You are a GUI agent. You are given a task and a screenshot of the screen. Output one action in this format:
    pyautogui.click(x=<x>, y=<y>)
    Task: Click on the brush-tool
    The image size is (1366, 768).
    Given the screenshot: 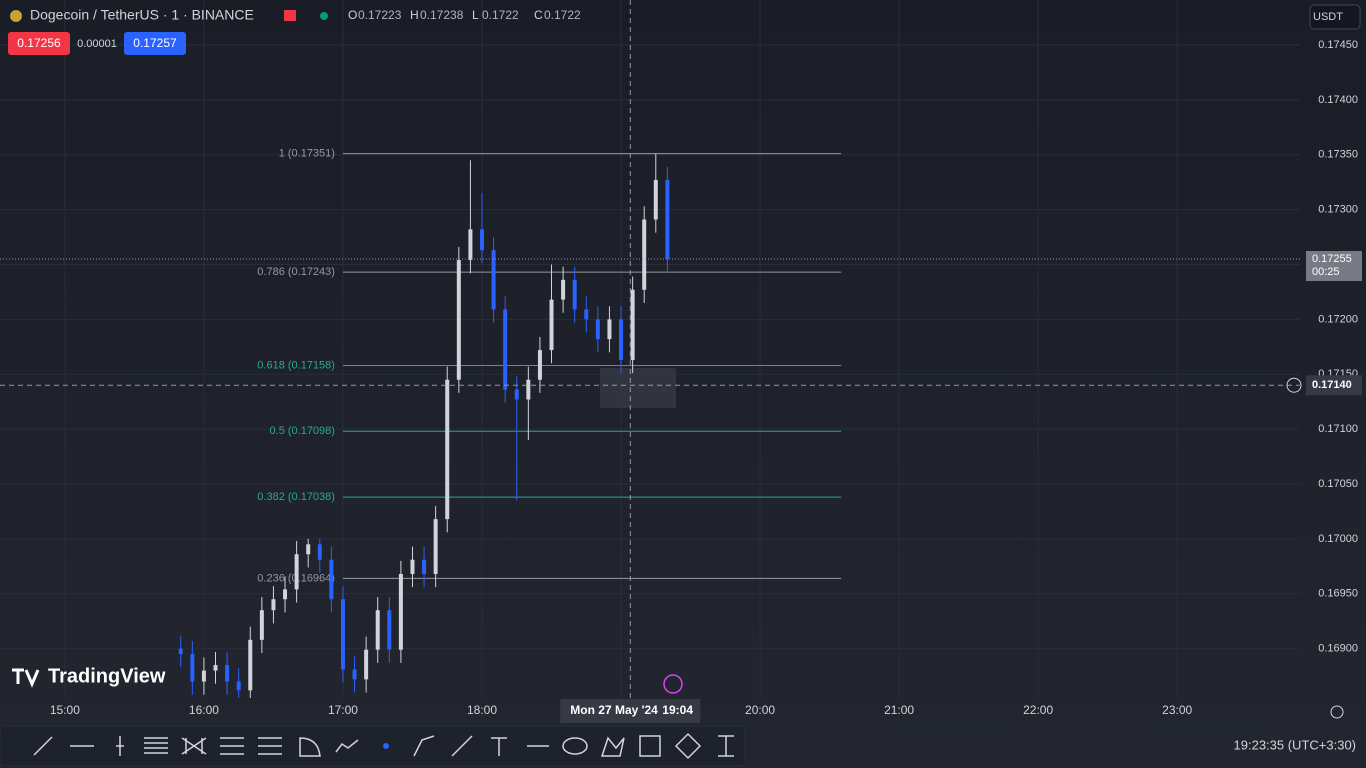 What is the action you would take?
    pyautogui.click(x=424, y=746)
    